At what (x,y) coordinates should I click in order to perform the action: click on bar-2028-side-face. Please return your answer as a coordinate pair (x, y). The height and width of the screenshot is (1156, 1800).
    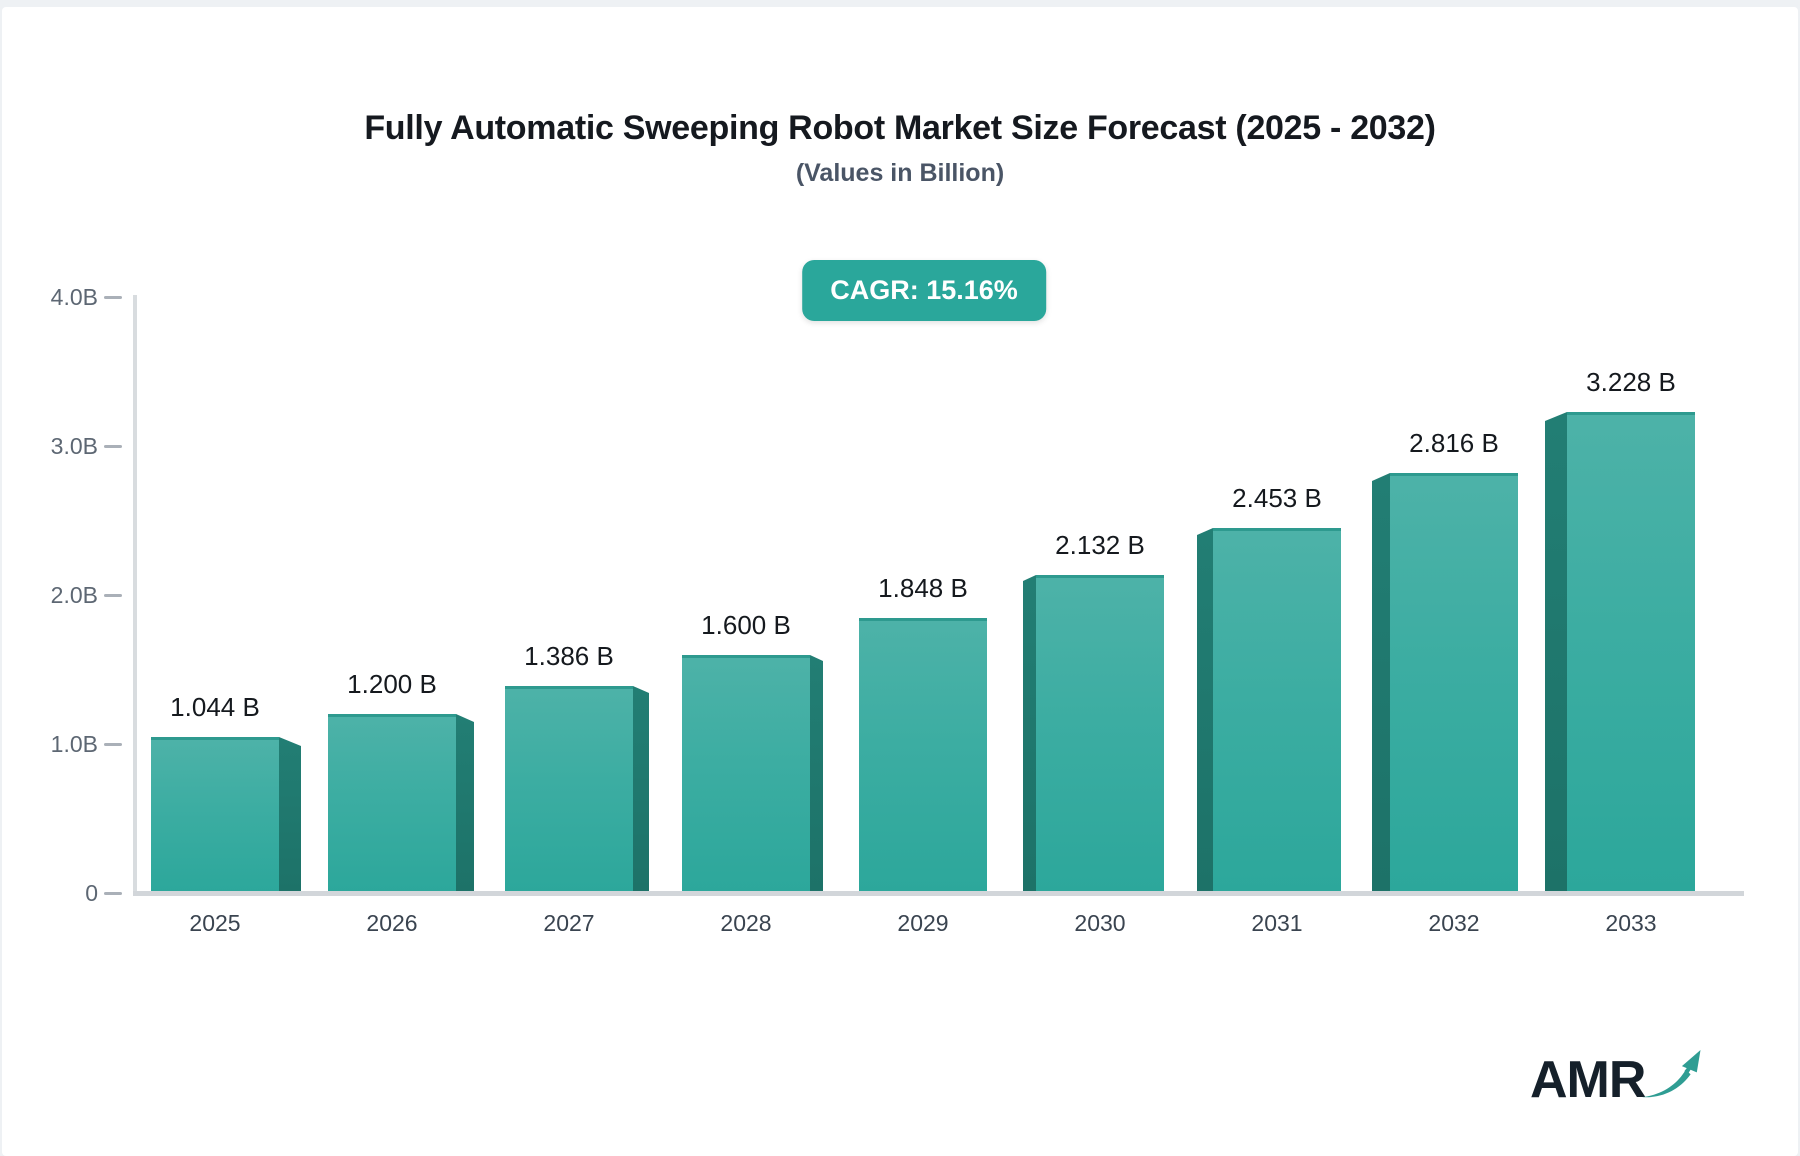
    Looking at the image, I should click on (816, 774).